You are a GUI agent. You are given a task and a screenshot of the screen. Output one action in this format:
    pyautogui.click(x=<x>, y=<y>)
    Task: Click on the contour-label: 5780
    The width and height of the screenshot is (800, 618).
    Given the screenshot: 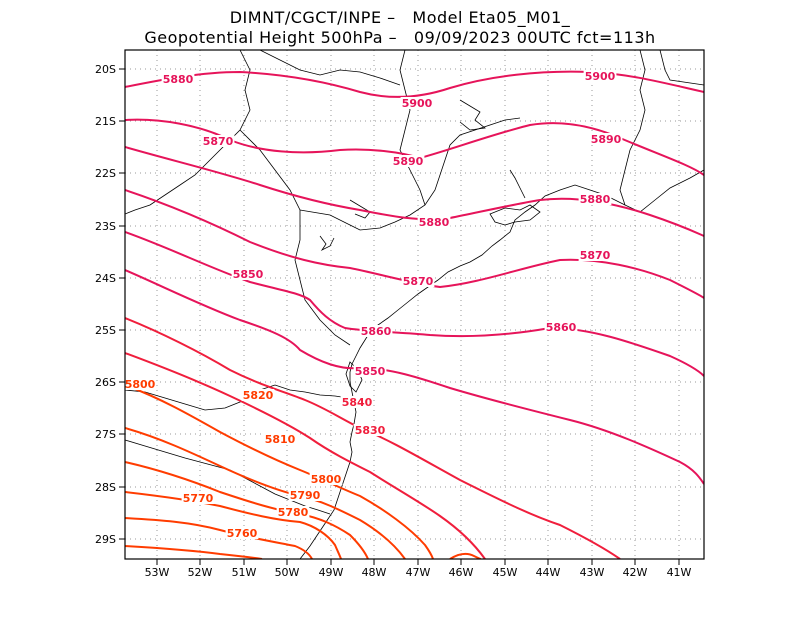 What is the action you would take?
    pyautogui.click(x=293, y=512)
    